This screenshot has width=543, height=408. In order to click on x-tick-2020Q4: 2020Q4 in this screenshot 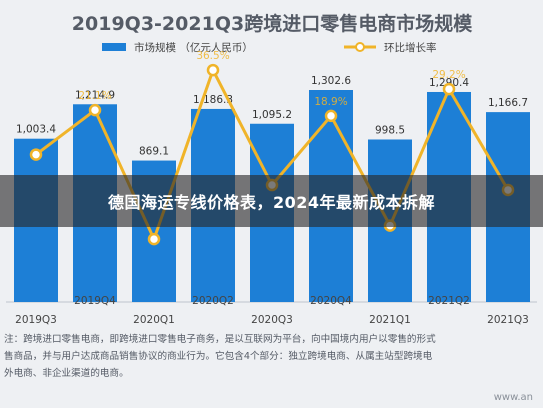, I will do `click(331, 301)`.